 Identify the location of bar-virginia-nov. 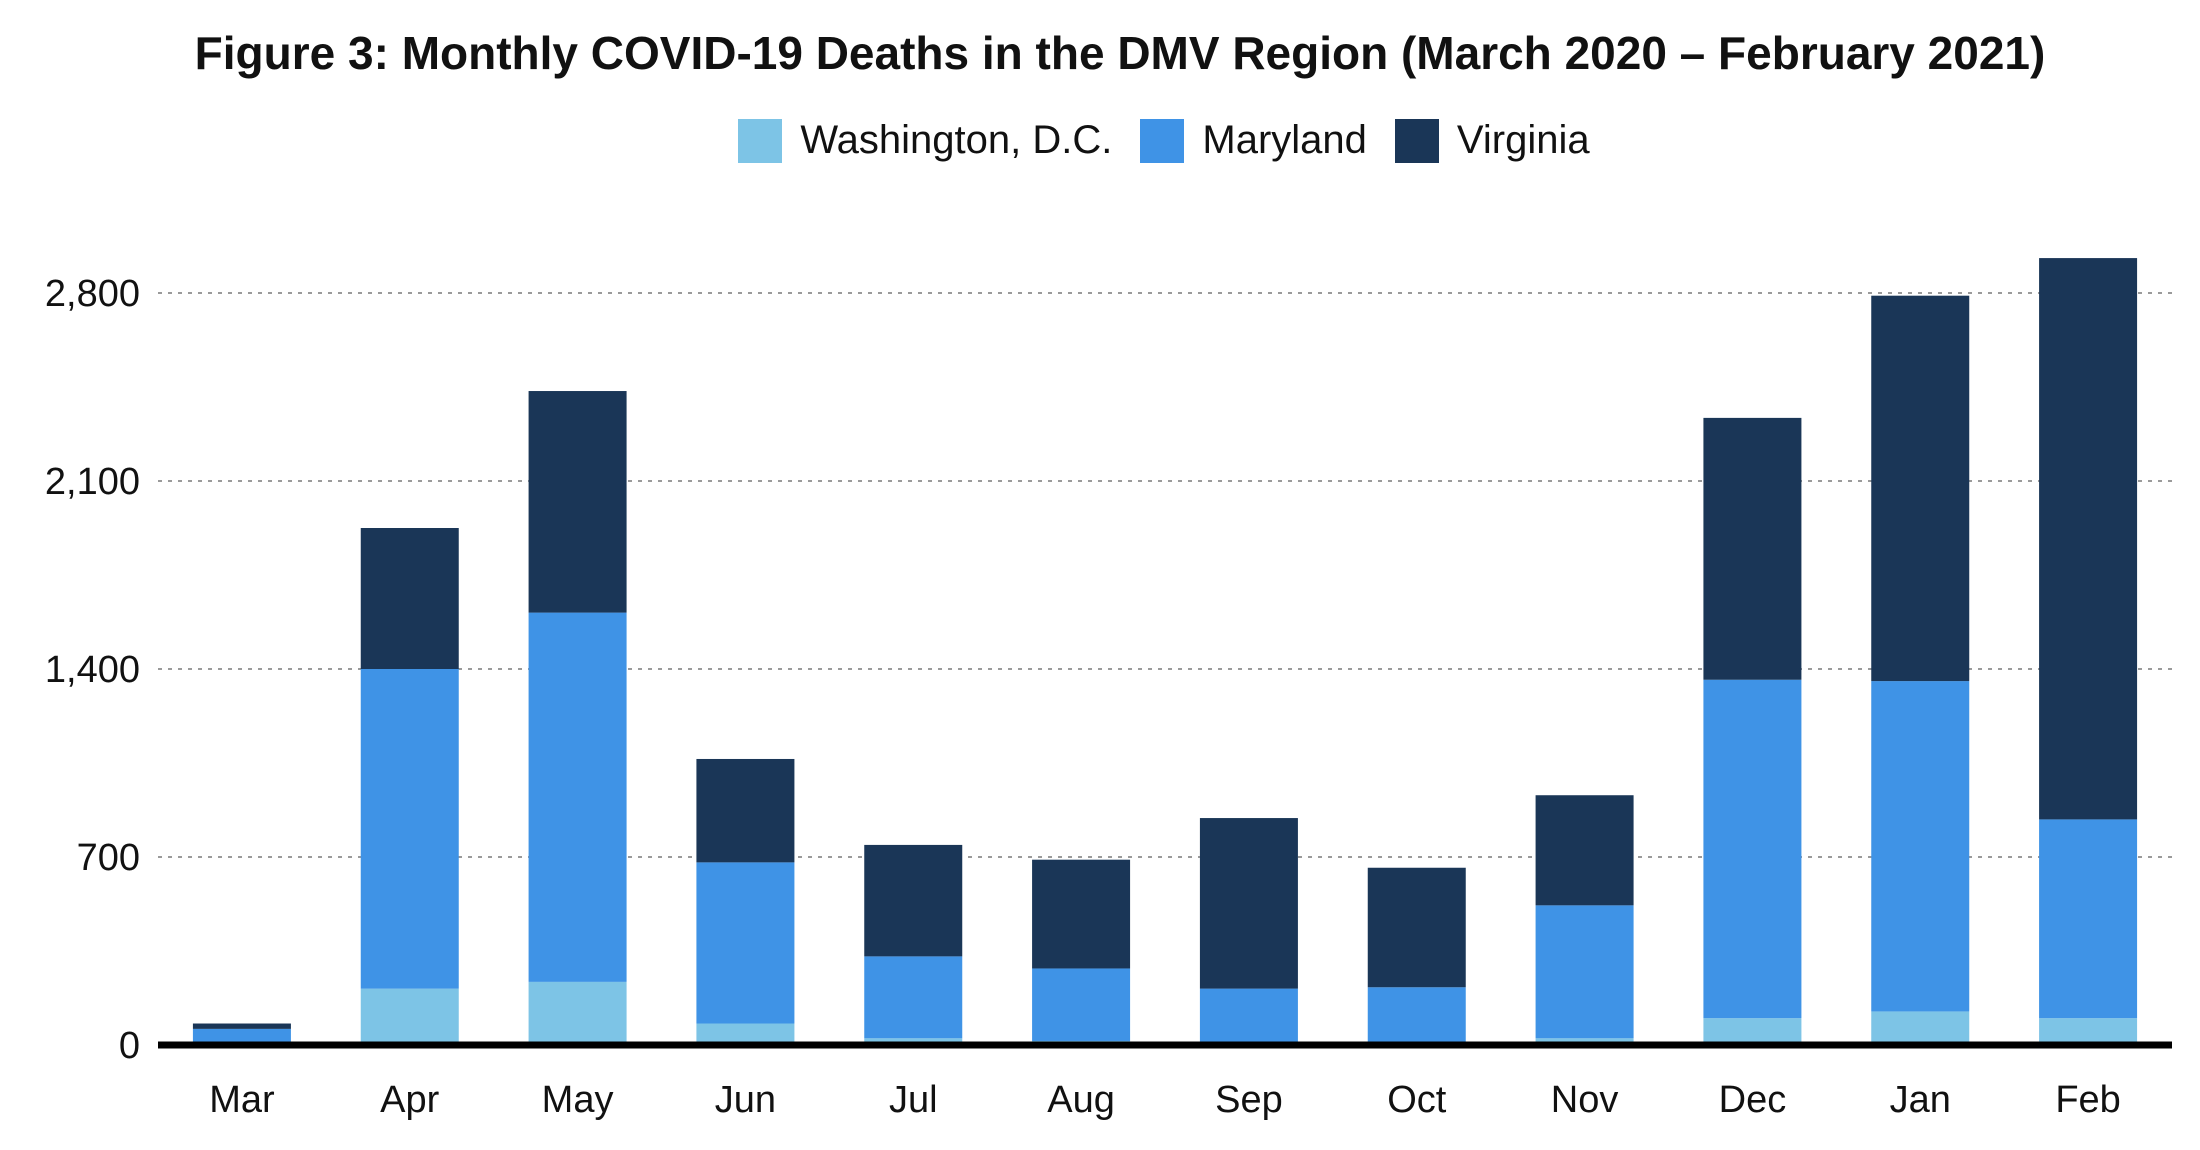
(1584, 850).